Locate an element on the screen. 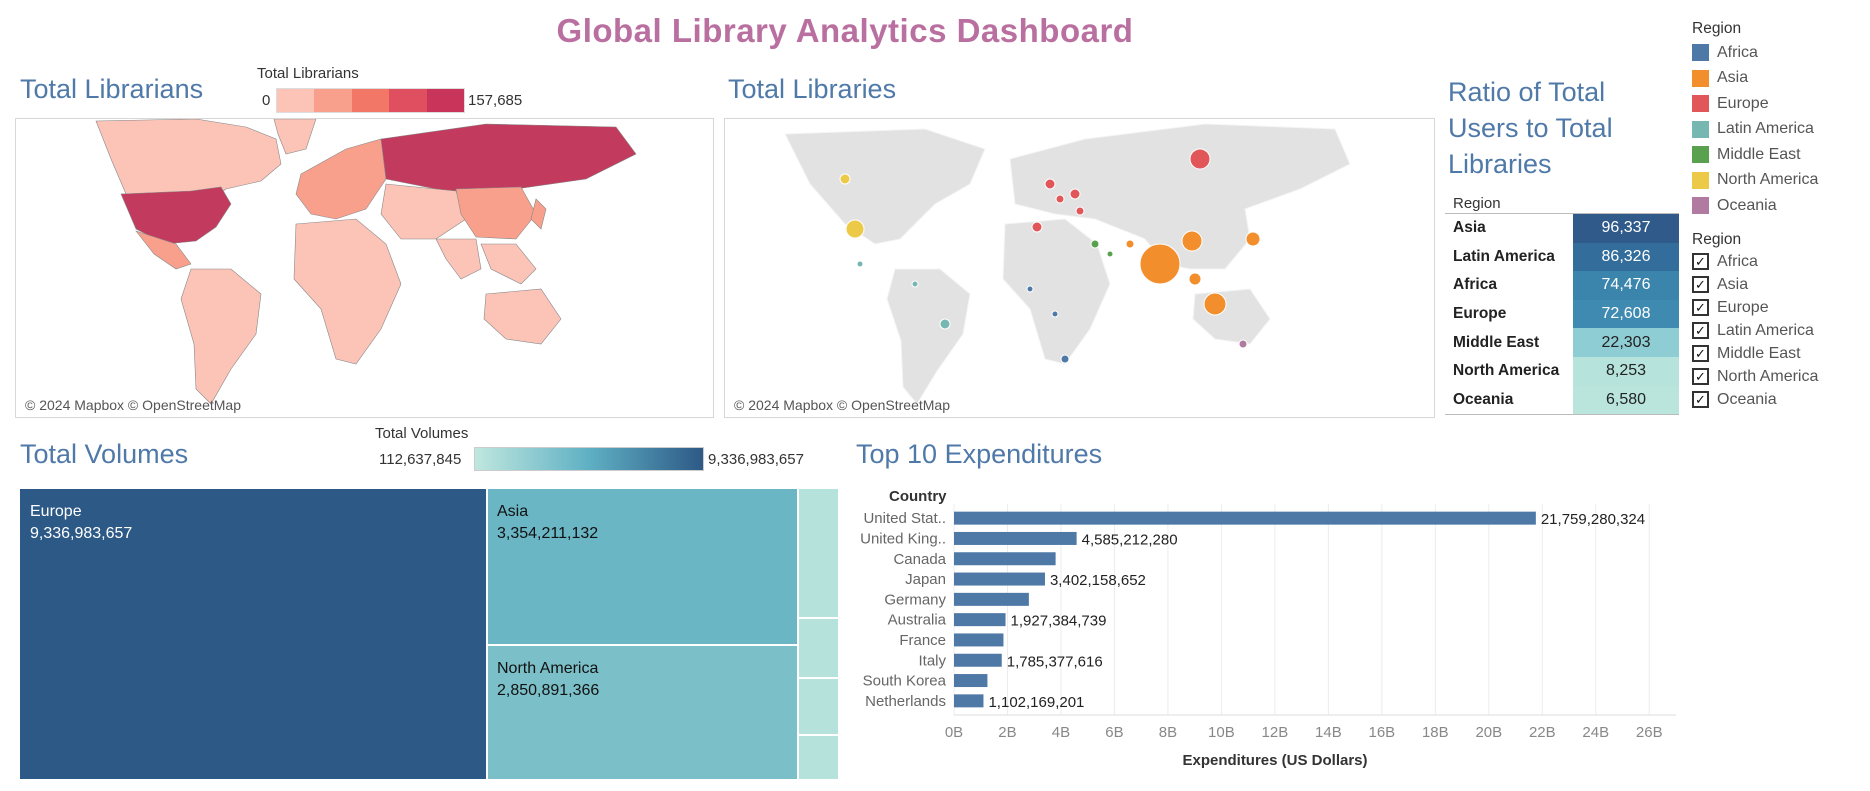 This screenshot has width=1870, height=791. ratio-title-line: Libraries is located at coordinates (1500, 164).